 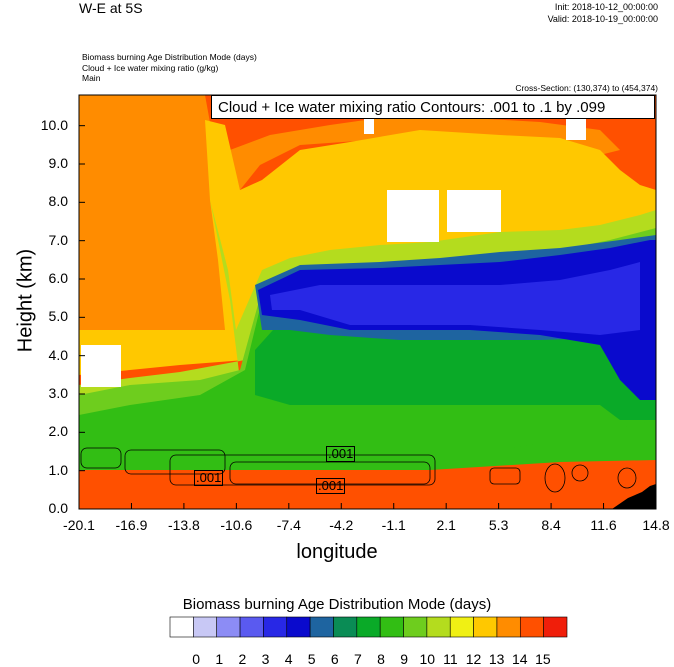 I want to click on layer-orange-cap, so click(x=425, y=152).